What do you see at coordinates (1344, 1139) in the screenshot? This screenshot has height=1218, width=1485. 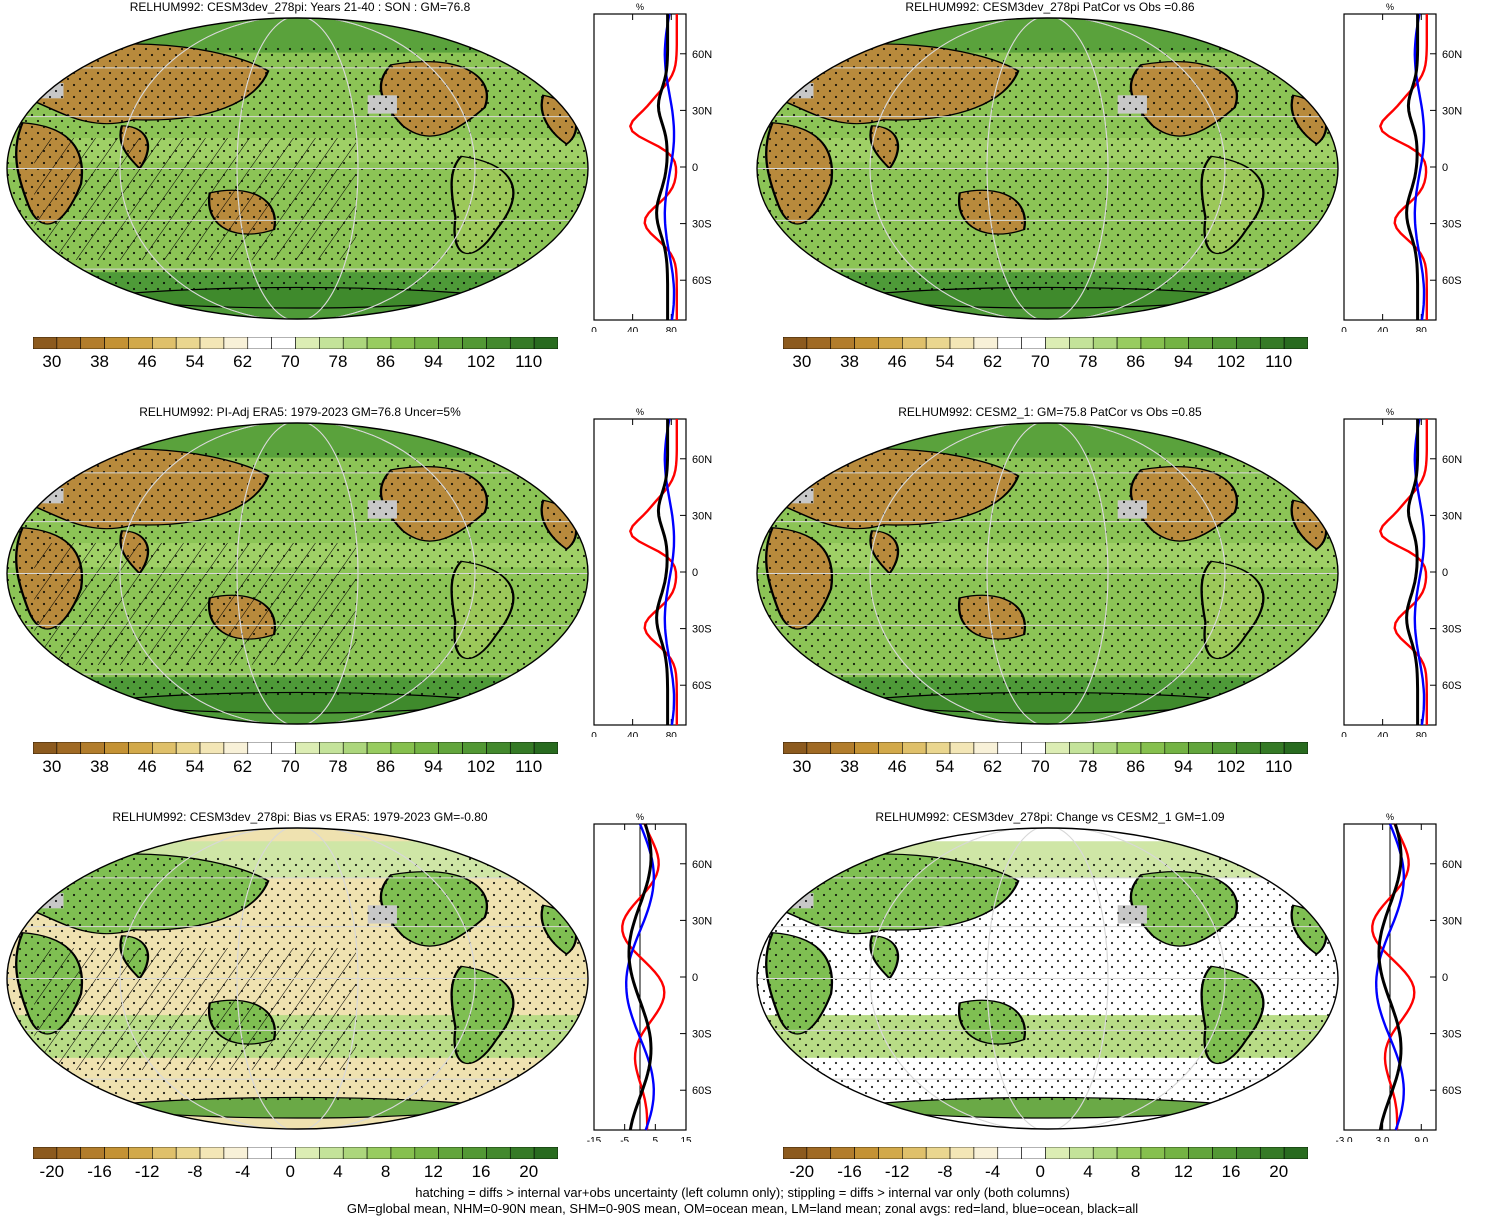 I see `zonal-value-tick: -3.0` at bounding box center [1344, 1139].